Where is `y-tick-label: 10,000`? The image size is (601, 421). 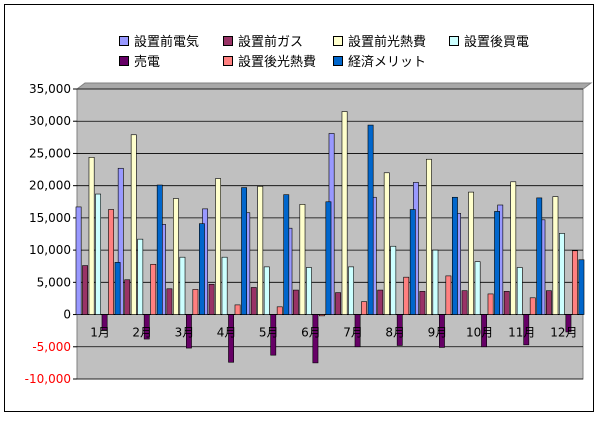
y-tick-label: 10,000 is located at coordinates (50, 250).